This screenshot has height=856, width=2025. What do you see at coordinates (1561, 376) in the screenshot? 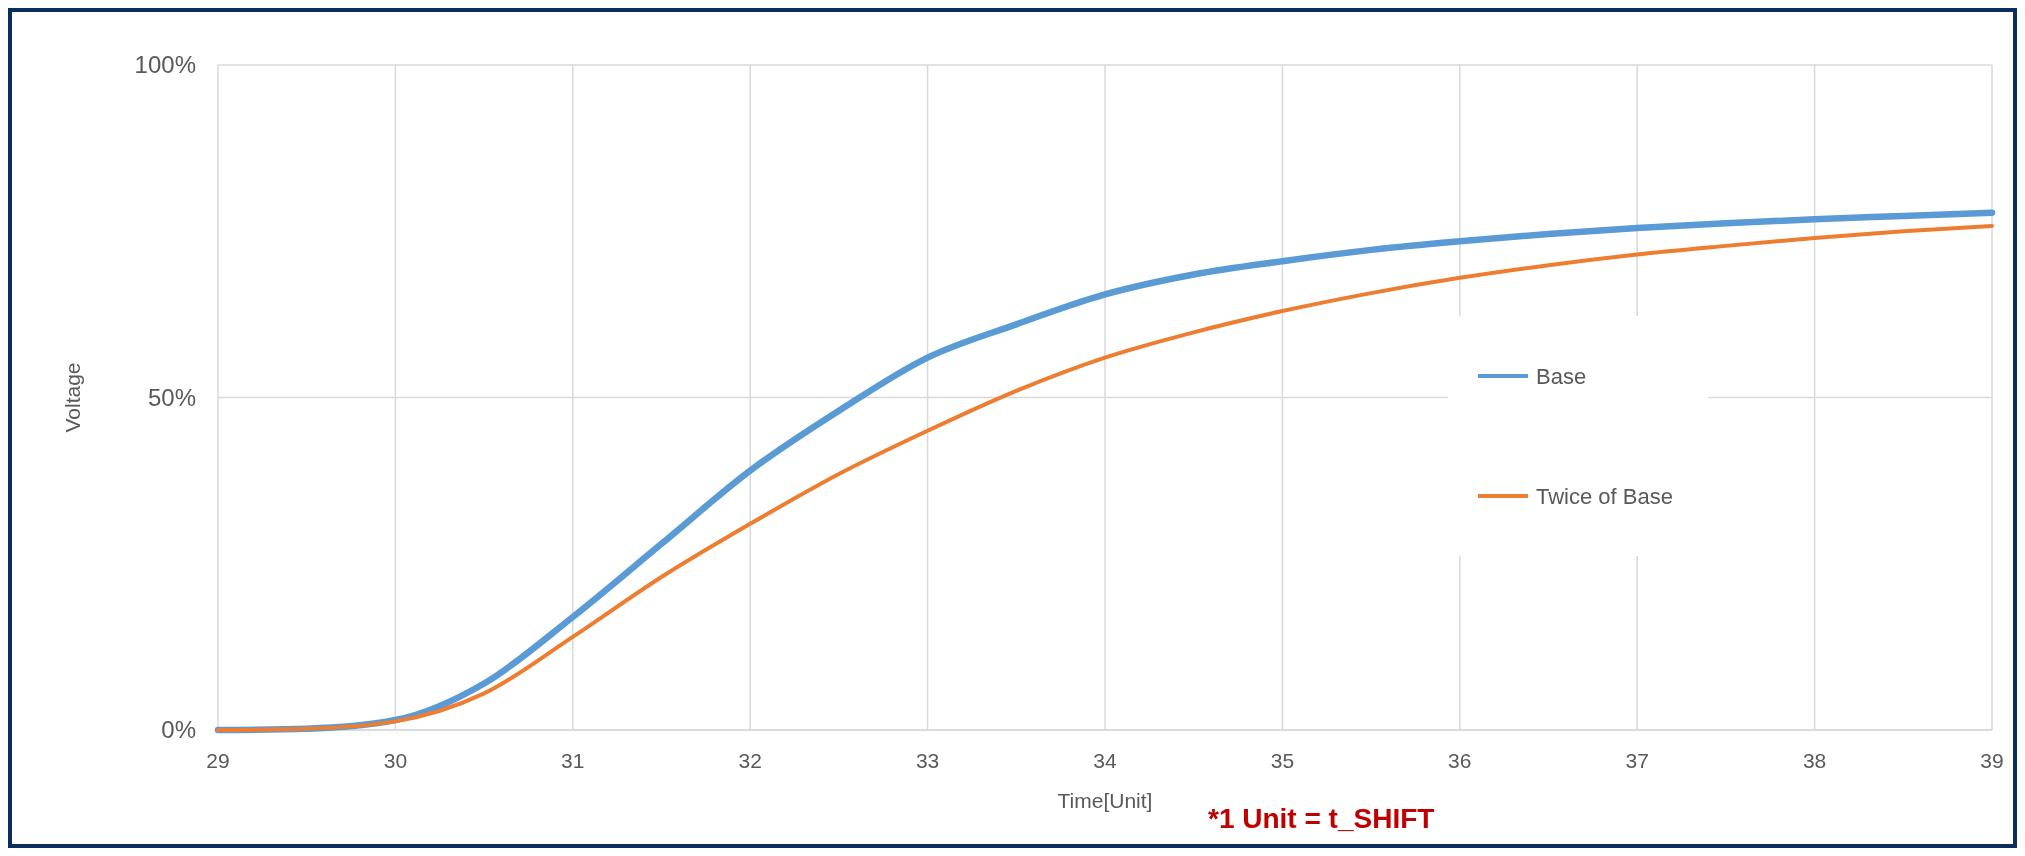
I see `legend-label: Base` at bounding box center [1561, 376].